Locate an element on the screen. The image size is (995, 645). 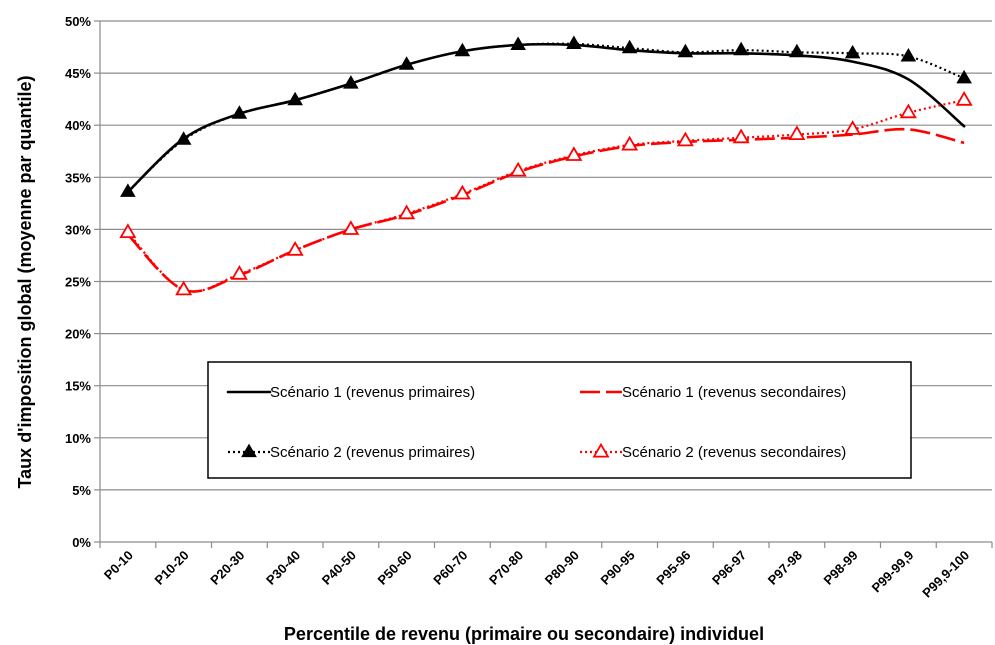
y-tick-label: 50% is located at coordinates (78, 21).